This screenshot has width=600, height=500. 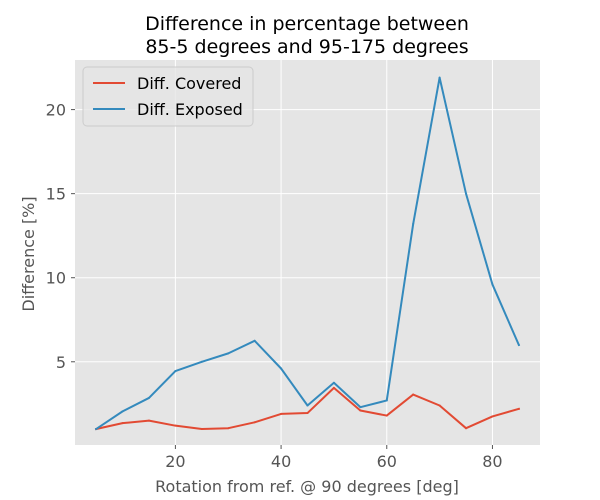 I want to click on legend-label-diff-exposed: Diff. Exposed, so click(x=190, y=109).